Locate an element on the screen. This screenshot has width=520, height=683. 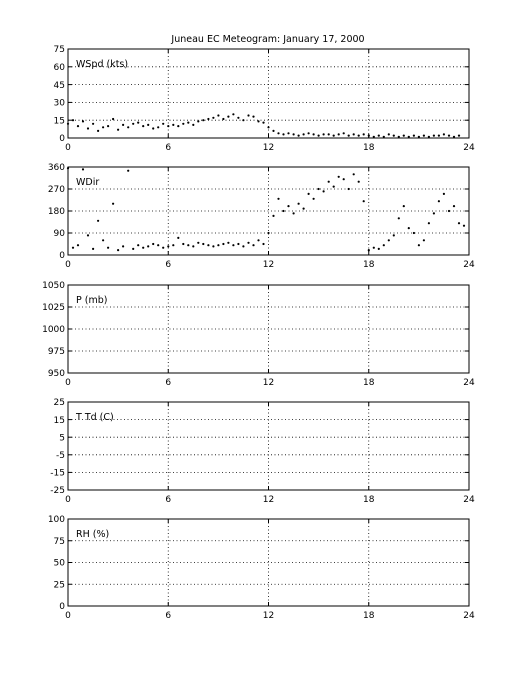
wdir-panel-label: WDir is located at coordinates (87, 182).